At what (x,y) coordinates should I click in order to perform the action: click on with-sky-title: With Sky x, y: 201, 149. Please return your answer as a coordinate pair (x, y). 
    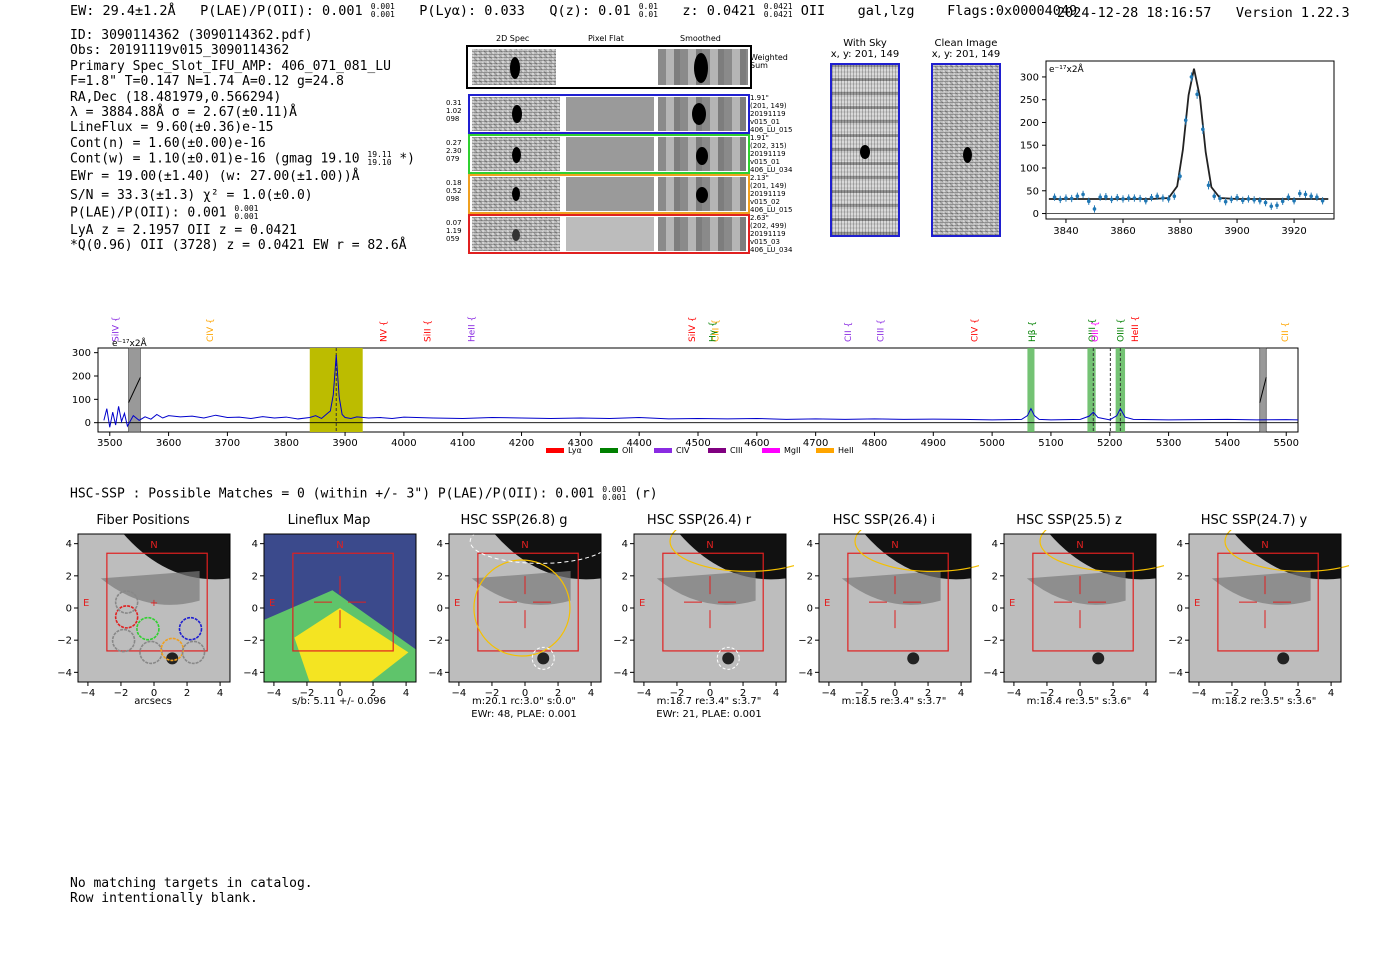
    Looking at the image, I should click on (865, 49).